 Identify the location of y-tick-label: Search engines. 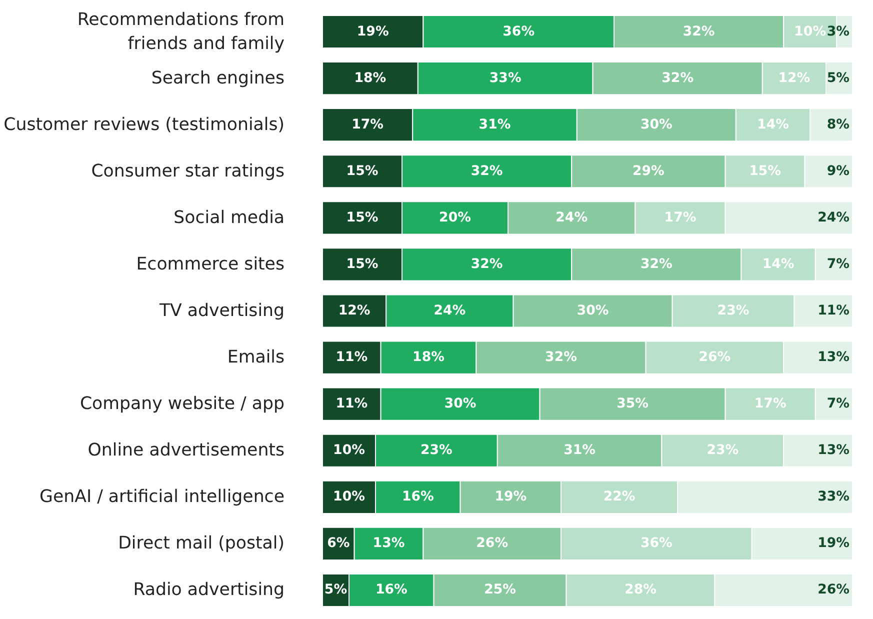
(218, 78).